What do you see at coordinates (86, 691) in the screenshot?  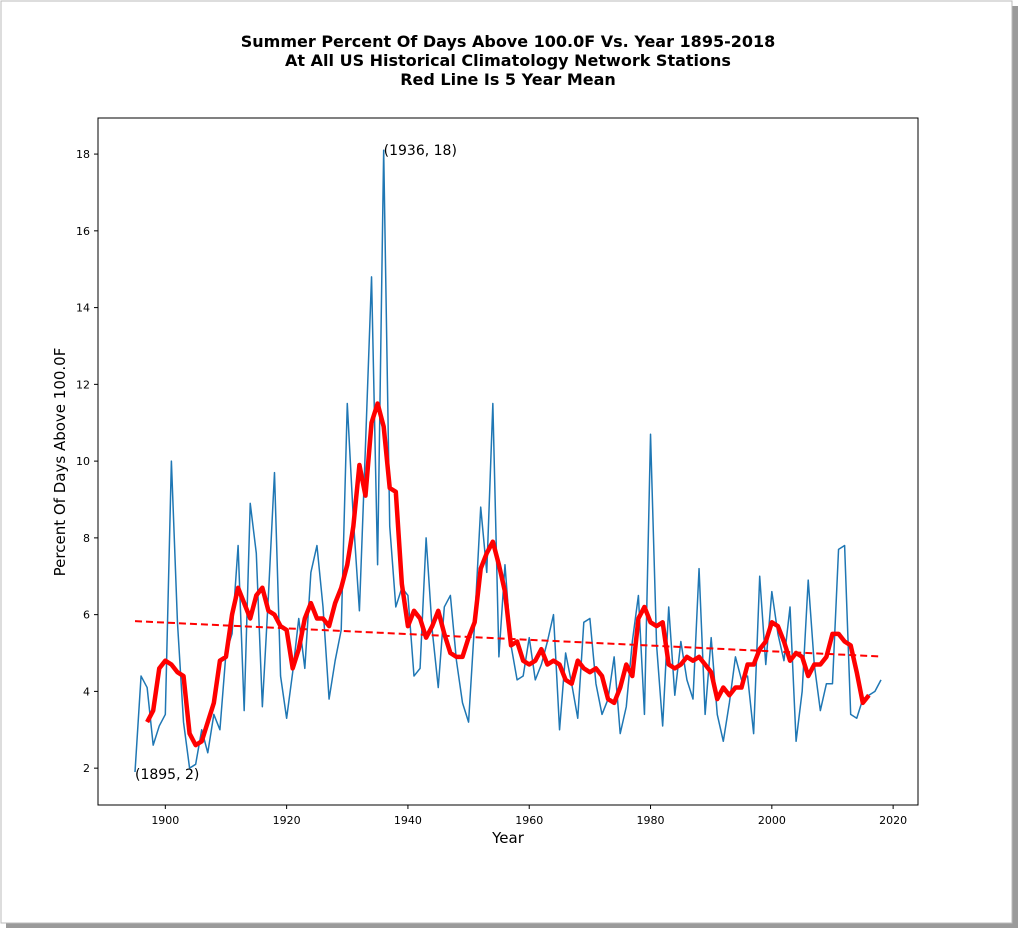 I see `y-tick-label: 4` at bounding box center [86, 691].